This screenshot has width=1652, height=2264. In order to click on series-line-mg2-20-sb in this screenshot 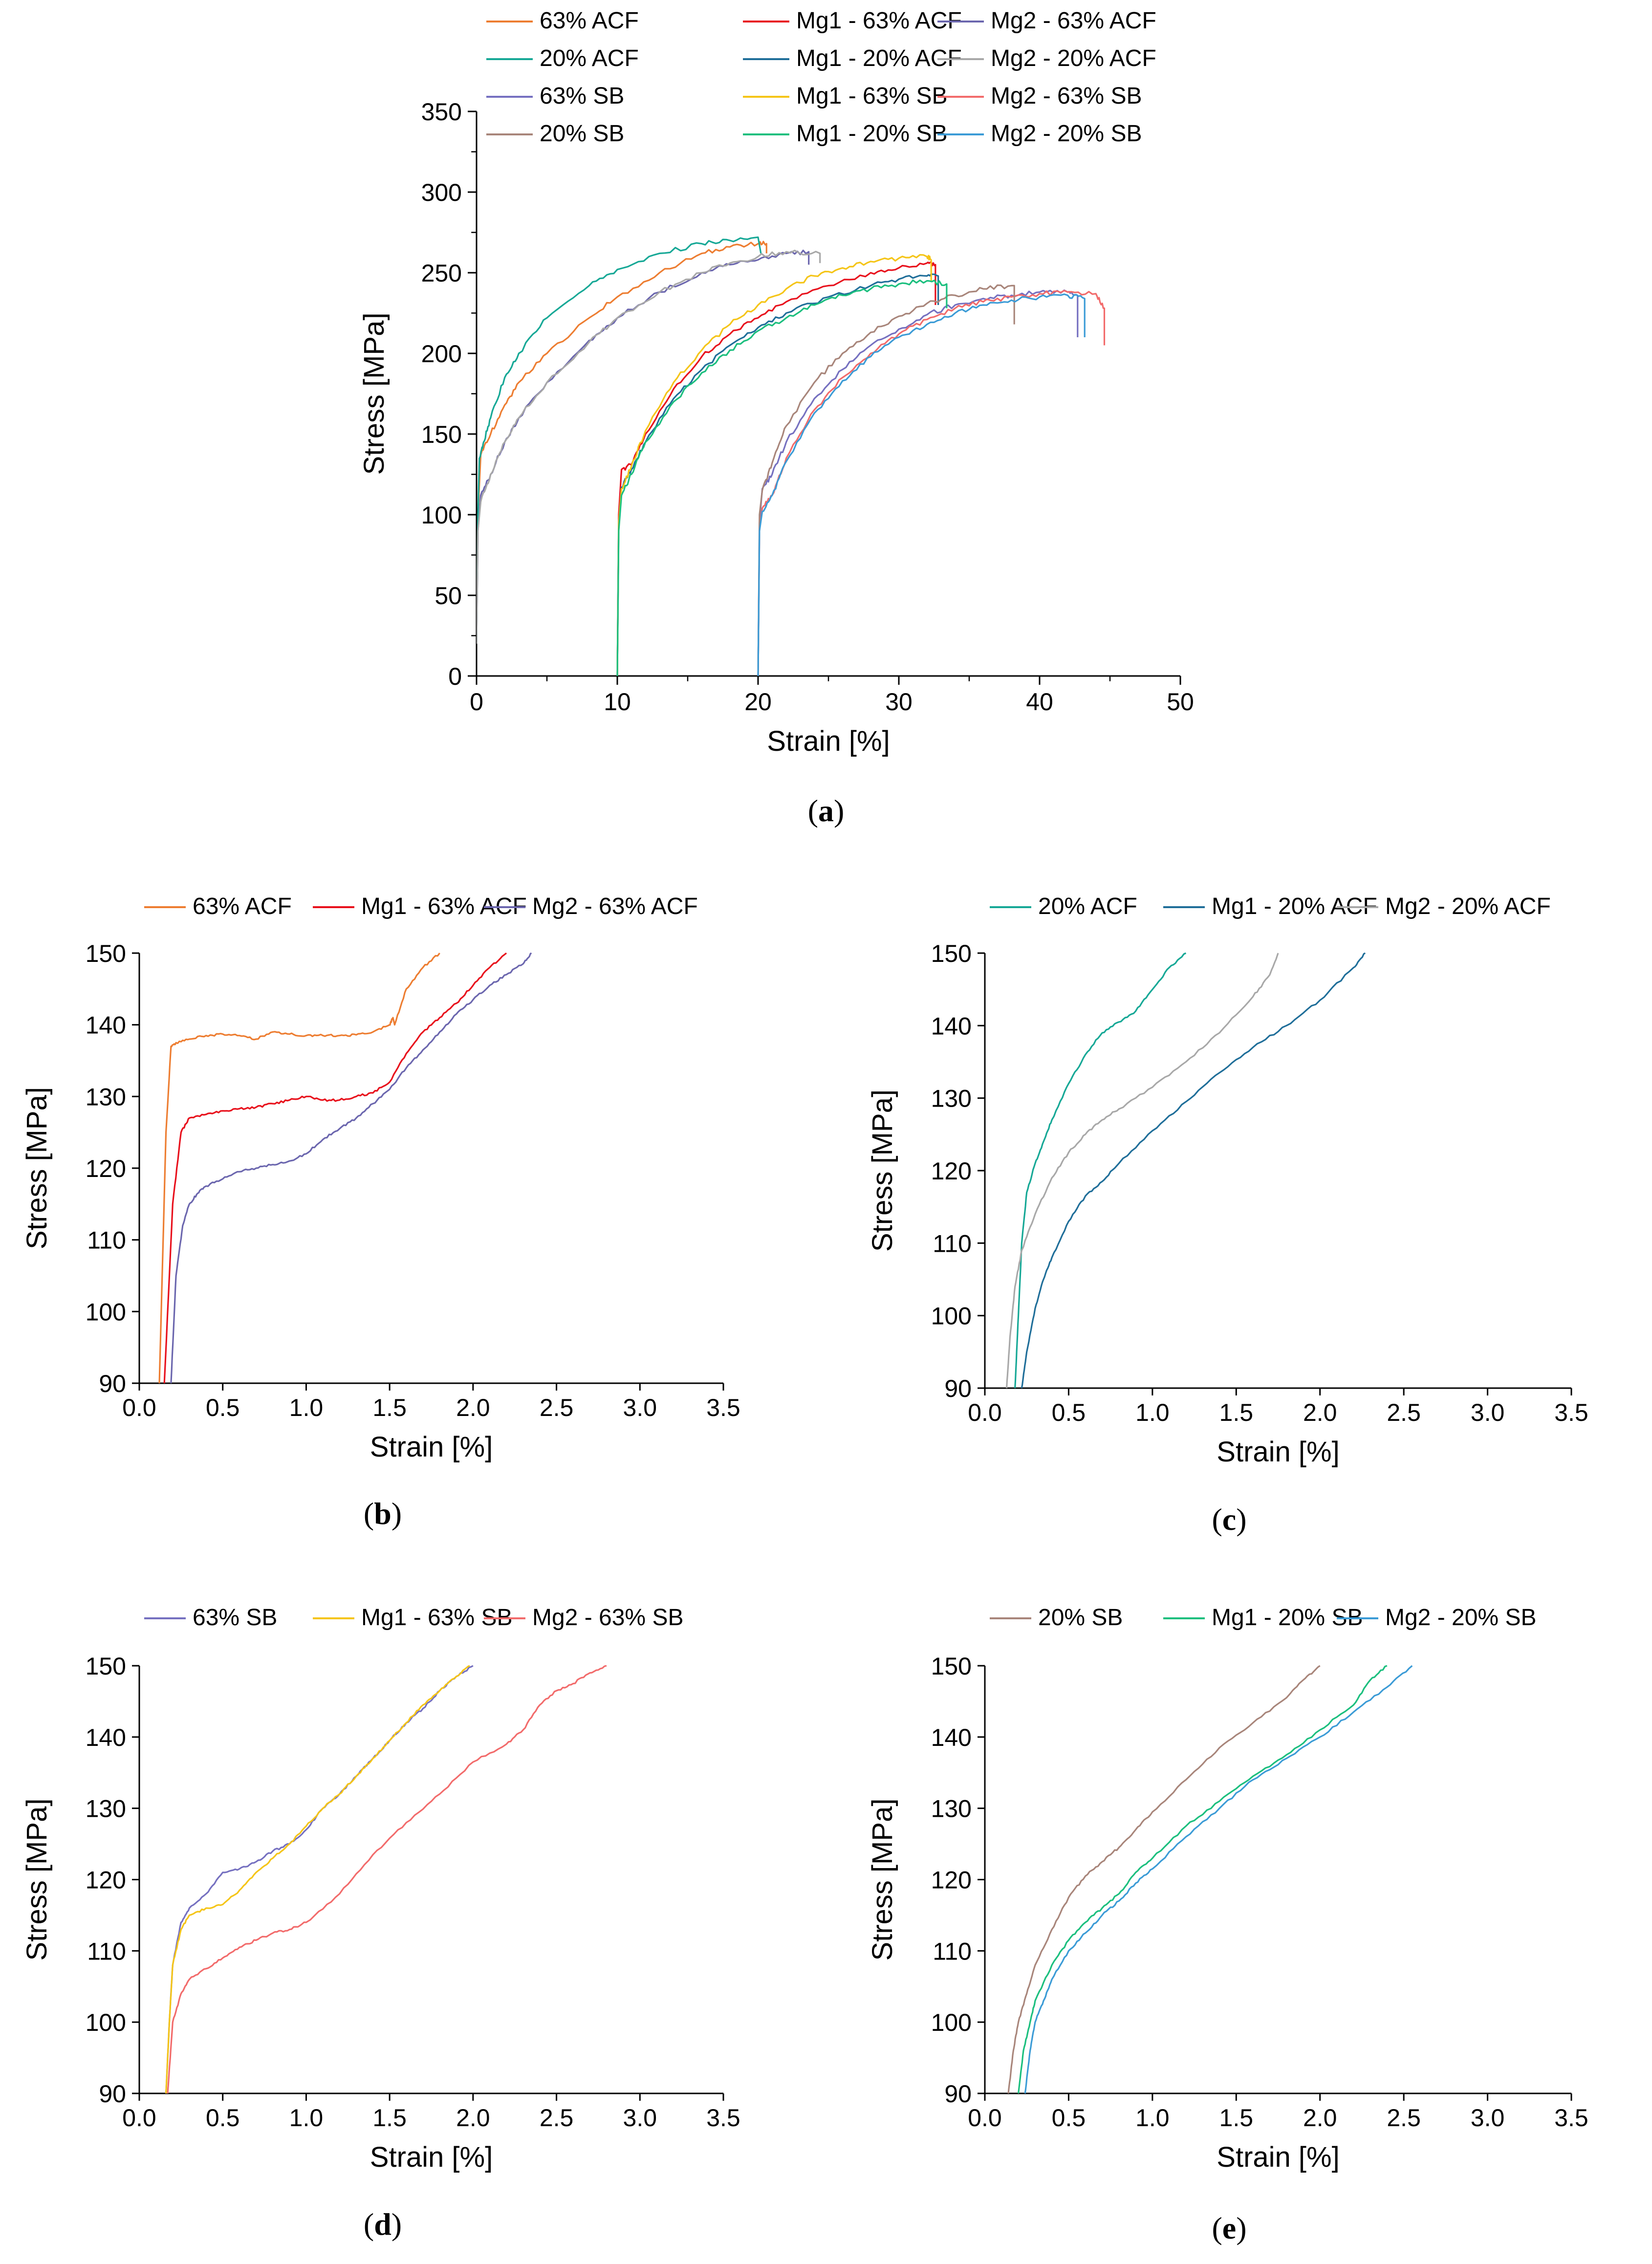, I will do `click(921, 484)`.